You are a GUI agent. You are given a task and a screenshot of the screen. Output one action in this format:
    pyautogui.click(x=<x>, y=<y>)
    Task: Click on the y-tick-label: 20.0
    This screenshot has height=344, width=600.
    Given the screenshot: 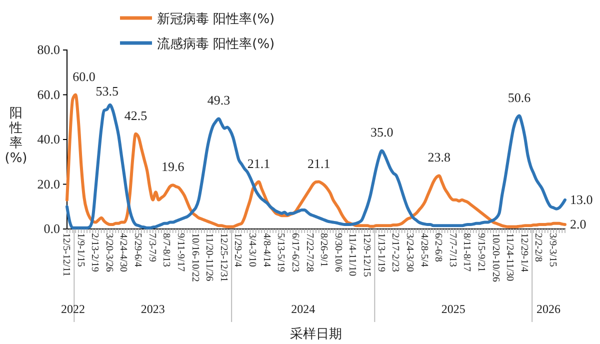 What is the action you would take?
    pyautogui.click(x=48, y=184)
    